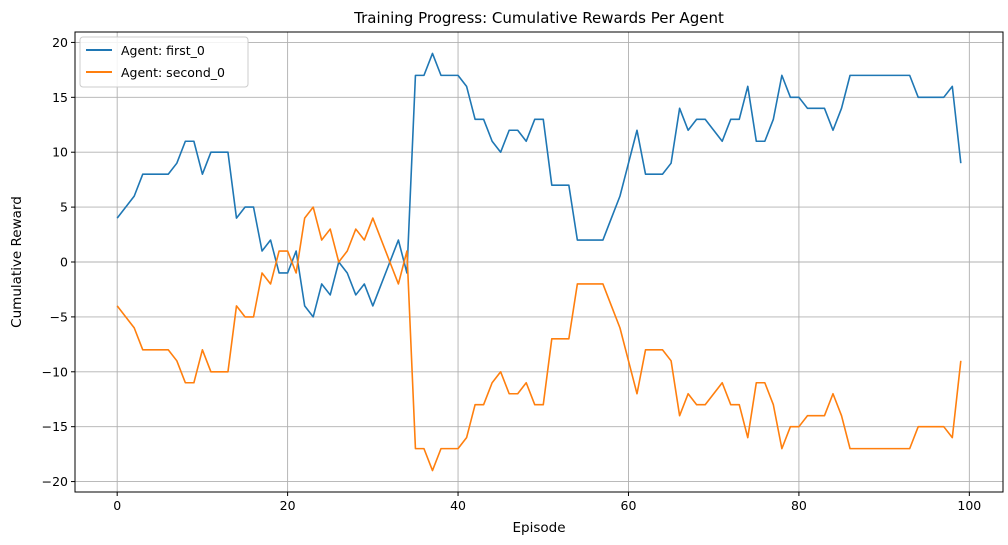 Image resolution: width=1008 pixels, height=545 pixels. What do you see at coordinates (547, 502) in the screenshot?
I see `x-axis: 0 20 40 60 80 100` at bounding box center [547, 502].